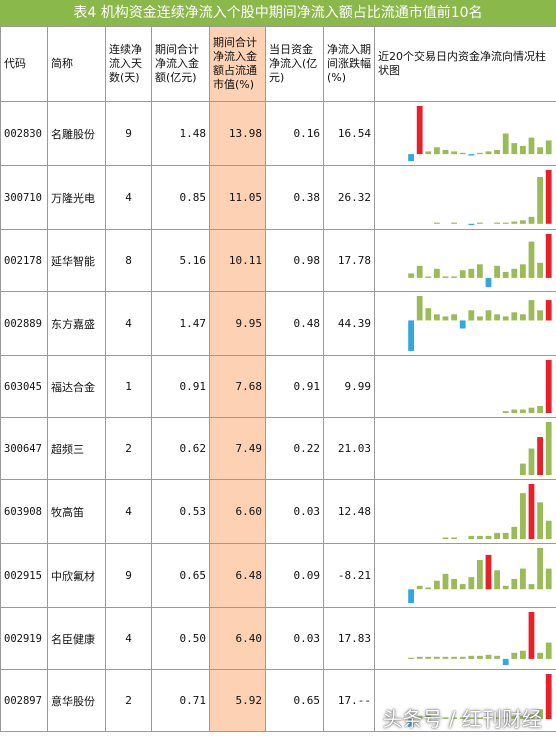 This screenshot has width=556, height=736. Describe the element at coordinates (128, 575) in the screenshot. I see `cell-days: 9` at that location.